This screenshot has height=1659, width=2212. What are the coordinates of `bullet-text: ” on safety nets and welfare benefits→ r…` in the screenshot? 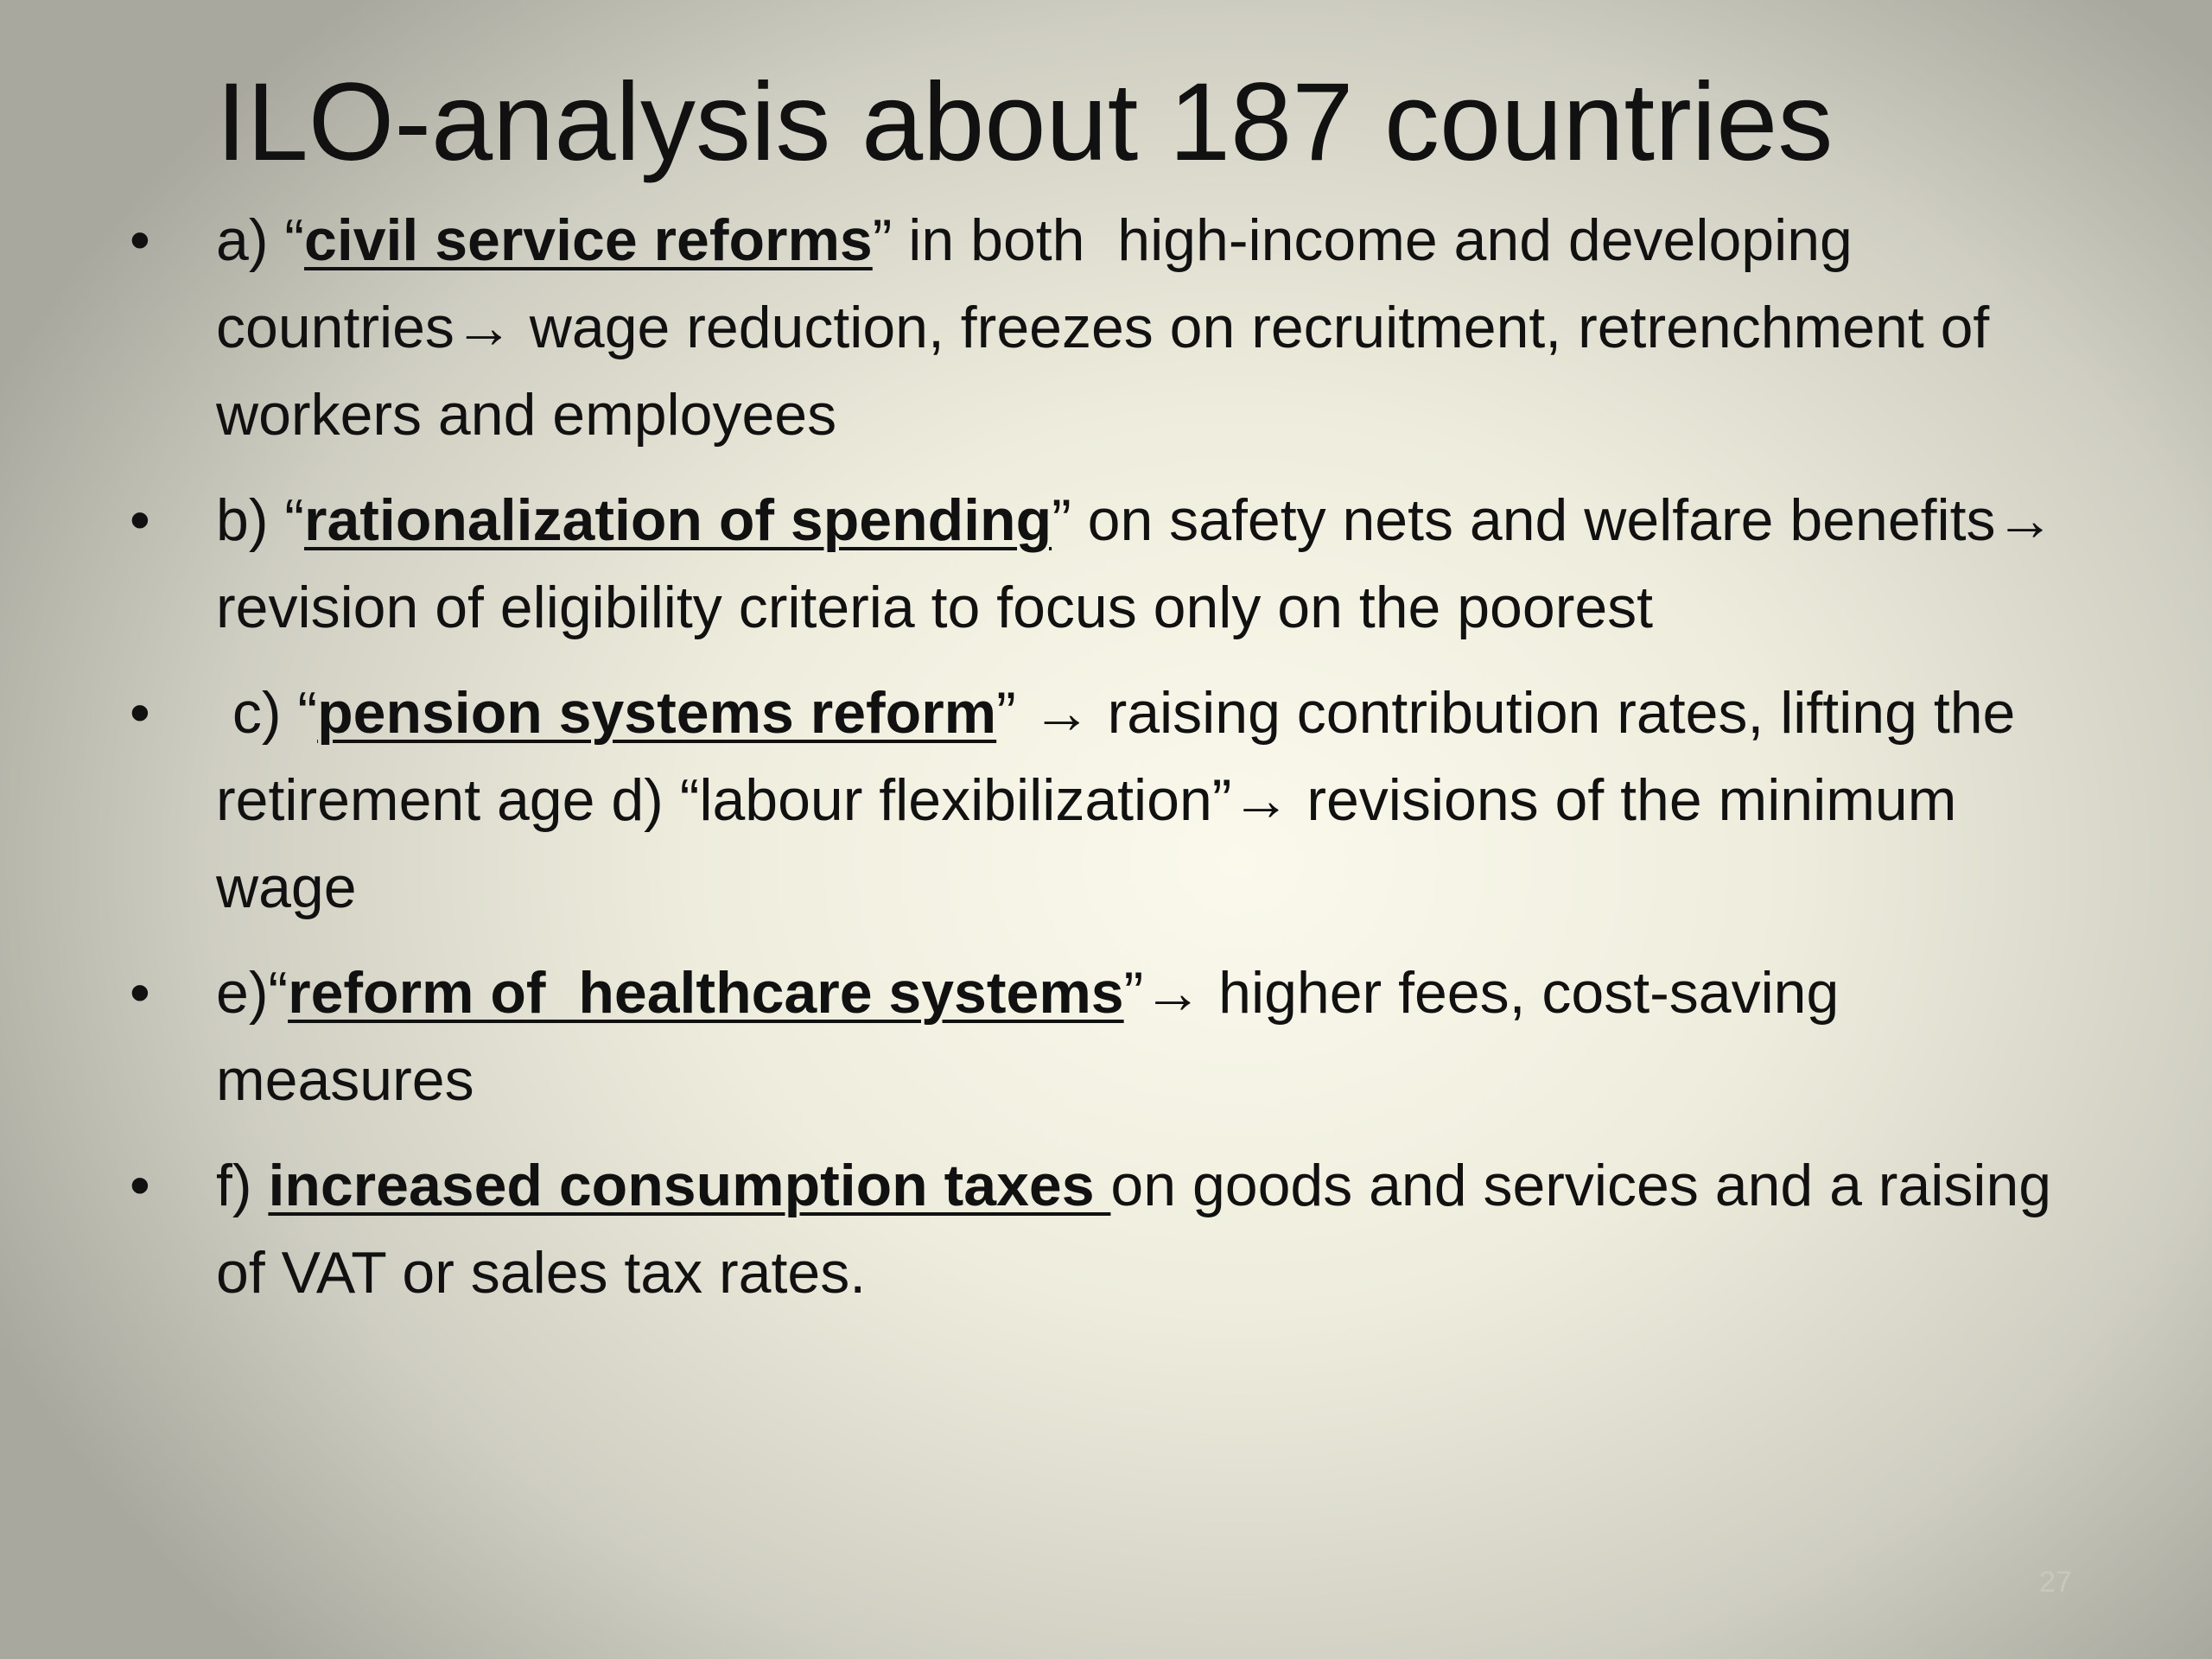 It's located at (1143, 563).